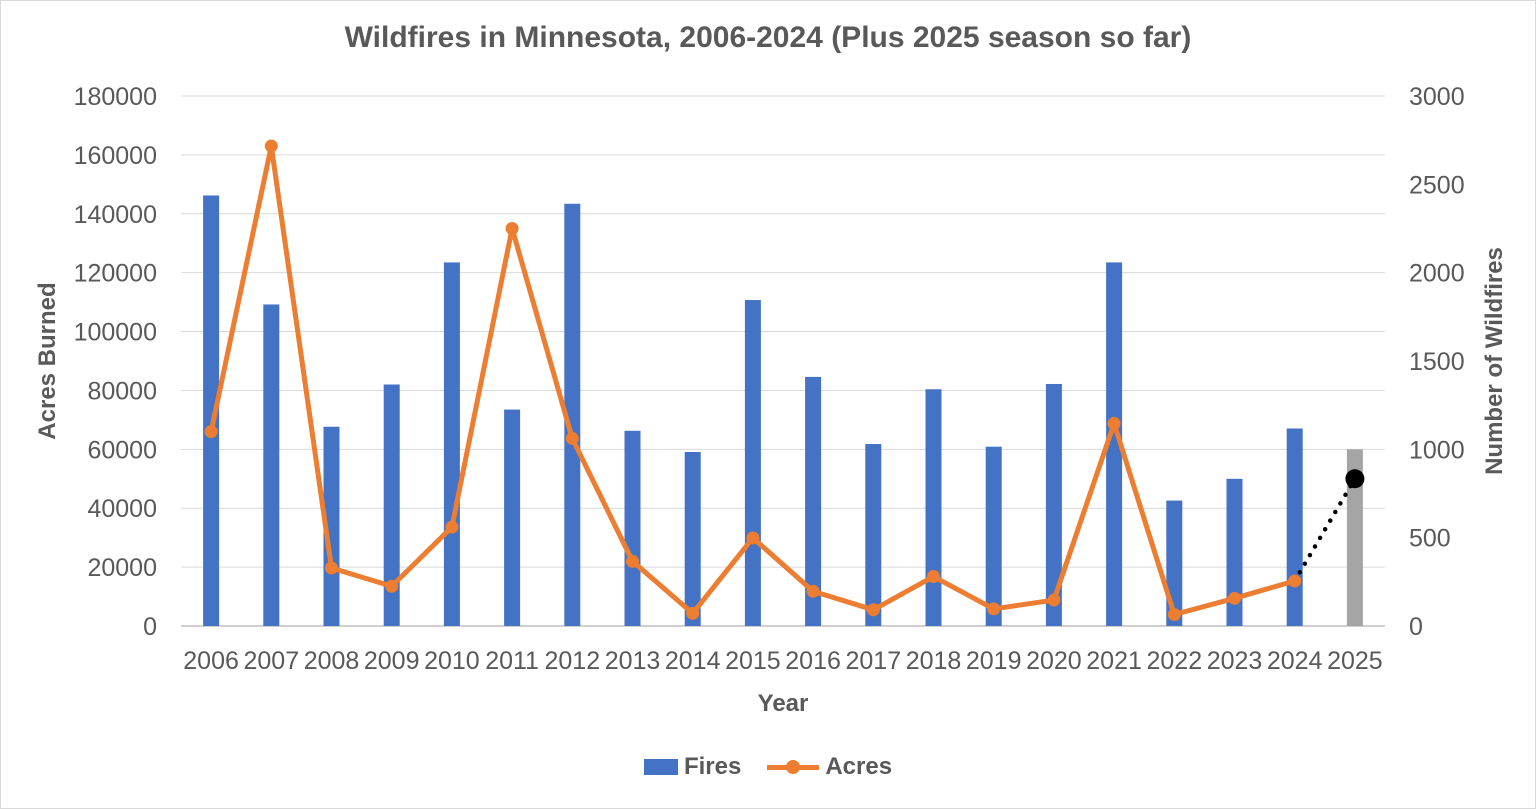 This screenshot has width=1536, height=809. I want to click on acres-point-2016, so click(813, 591).